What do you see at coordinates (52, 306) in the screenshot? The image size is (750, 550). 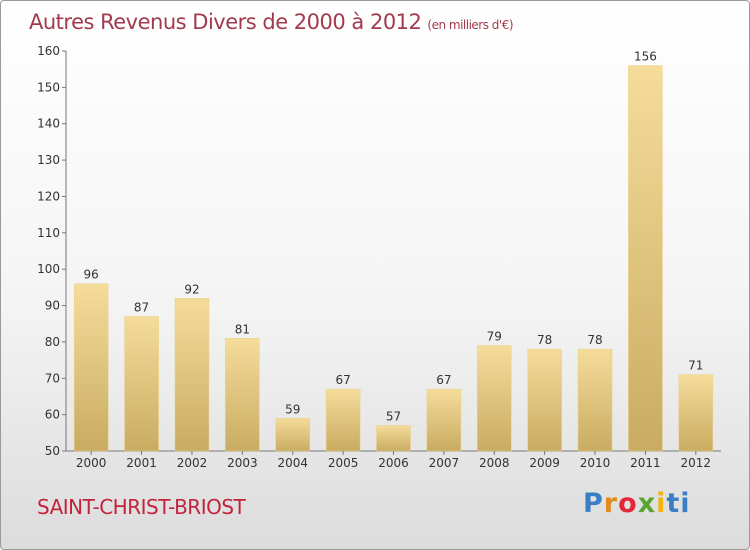 I see `y-tick-label: 90` at bounding box center [52, 306].